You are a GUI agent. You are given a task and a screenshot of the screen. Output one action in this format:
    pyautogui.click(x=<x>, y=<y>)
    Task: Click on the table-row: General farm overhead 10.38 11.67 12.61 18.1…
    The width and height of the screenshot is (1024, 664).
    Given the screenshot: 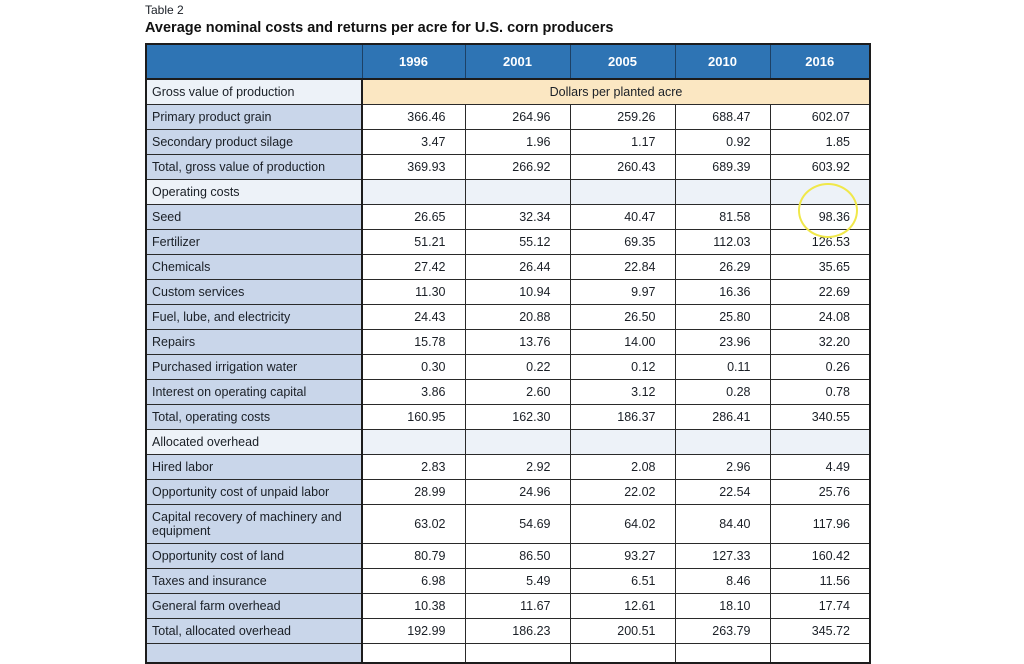 What is the action you would take?
    pyautogui.click(x=508, y=606)
    